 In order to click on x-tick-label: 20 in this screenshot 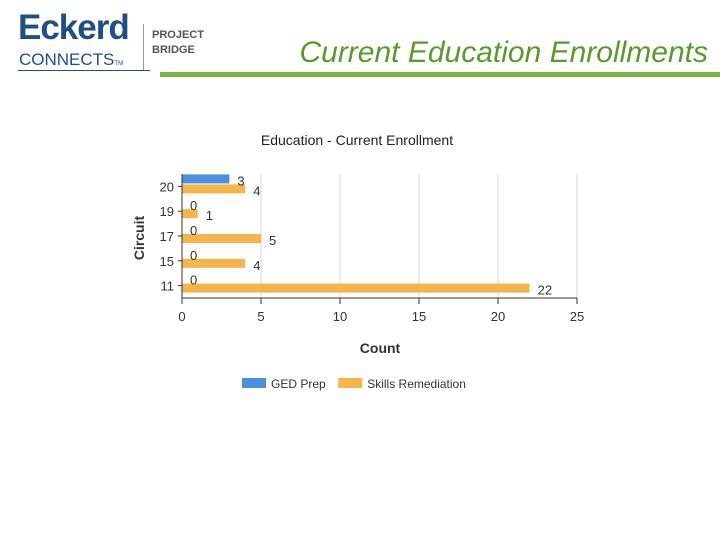, I will do `click(498, 316)`.